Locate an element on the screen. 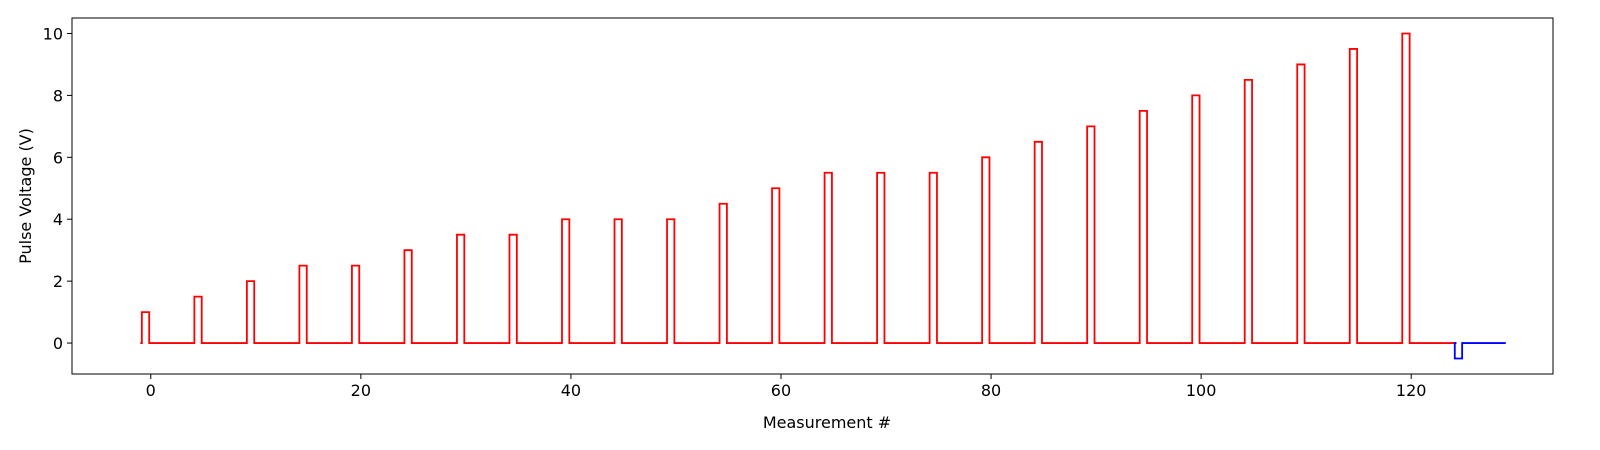 This screenshot has width=1600, height=450. y-tick-label: 6 is located at coordinates (58, 157).